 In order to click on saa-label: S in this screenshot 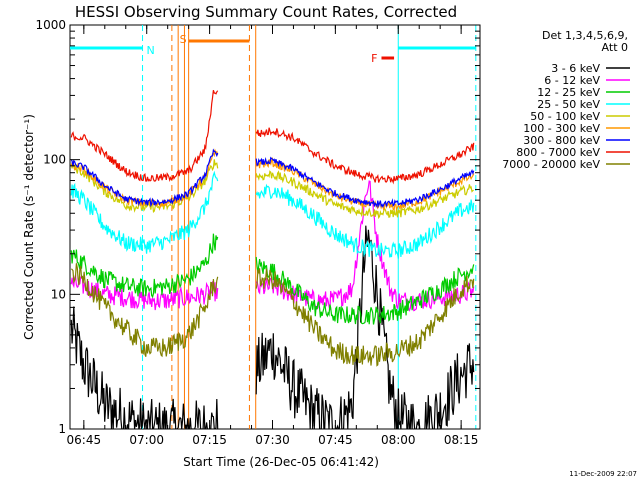, I will do `click(183, 39)`.